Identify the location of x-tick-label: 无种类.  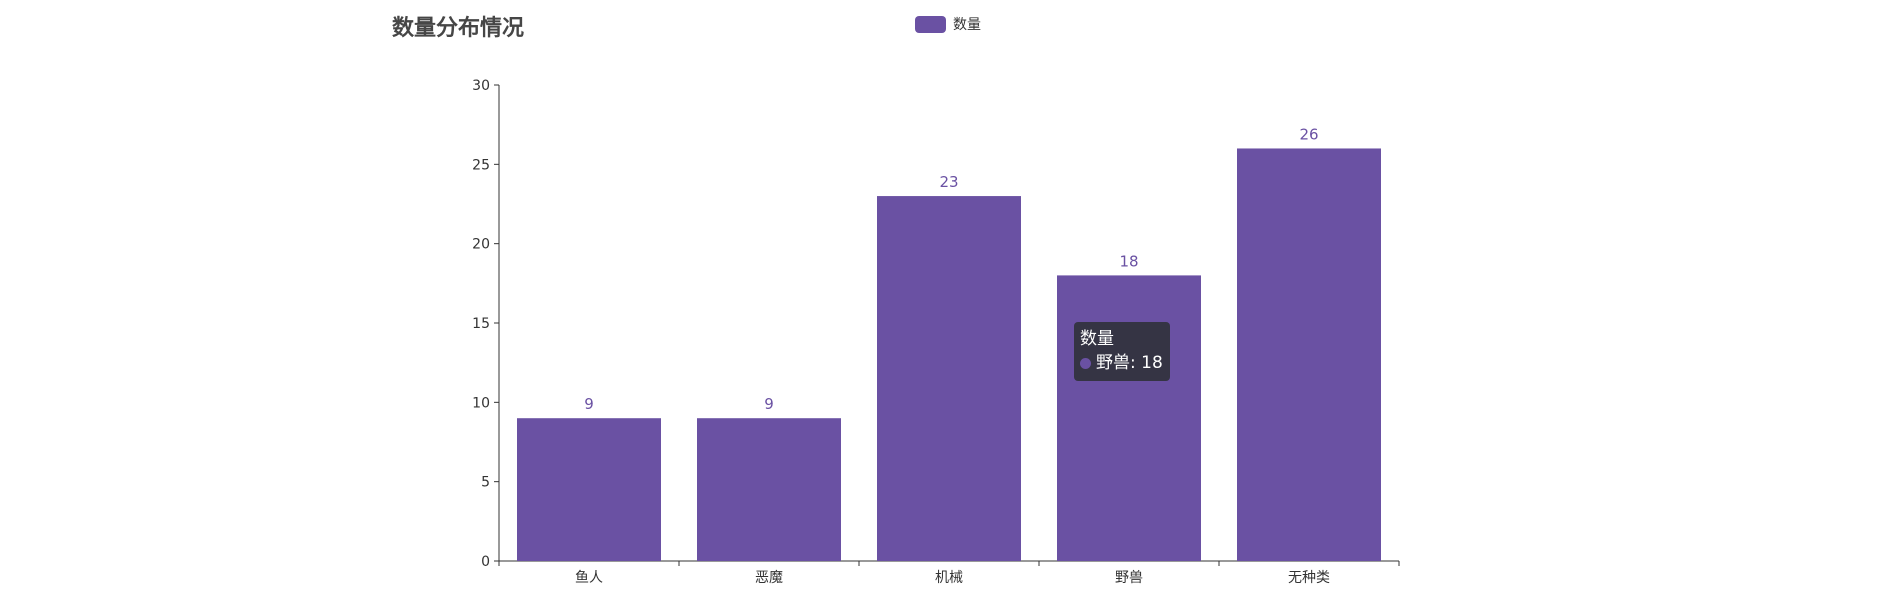
(1309, 578).